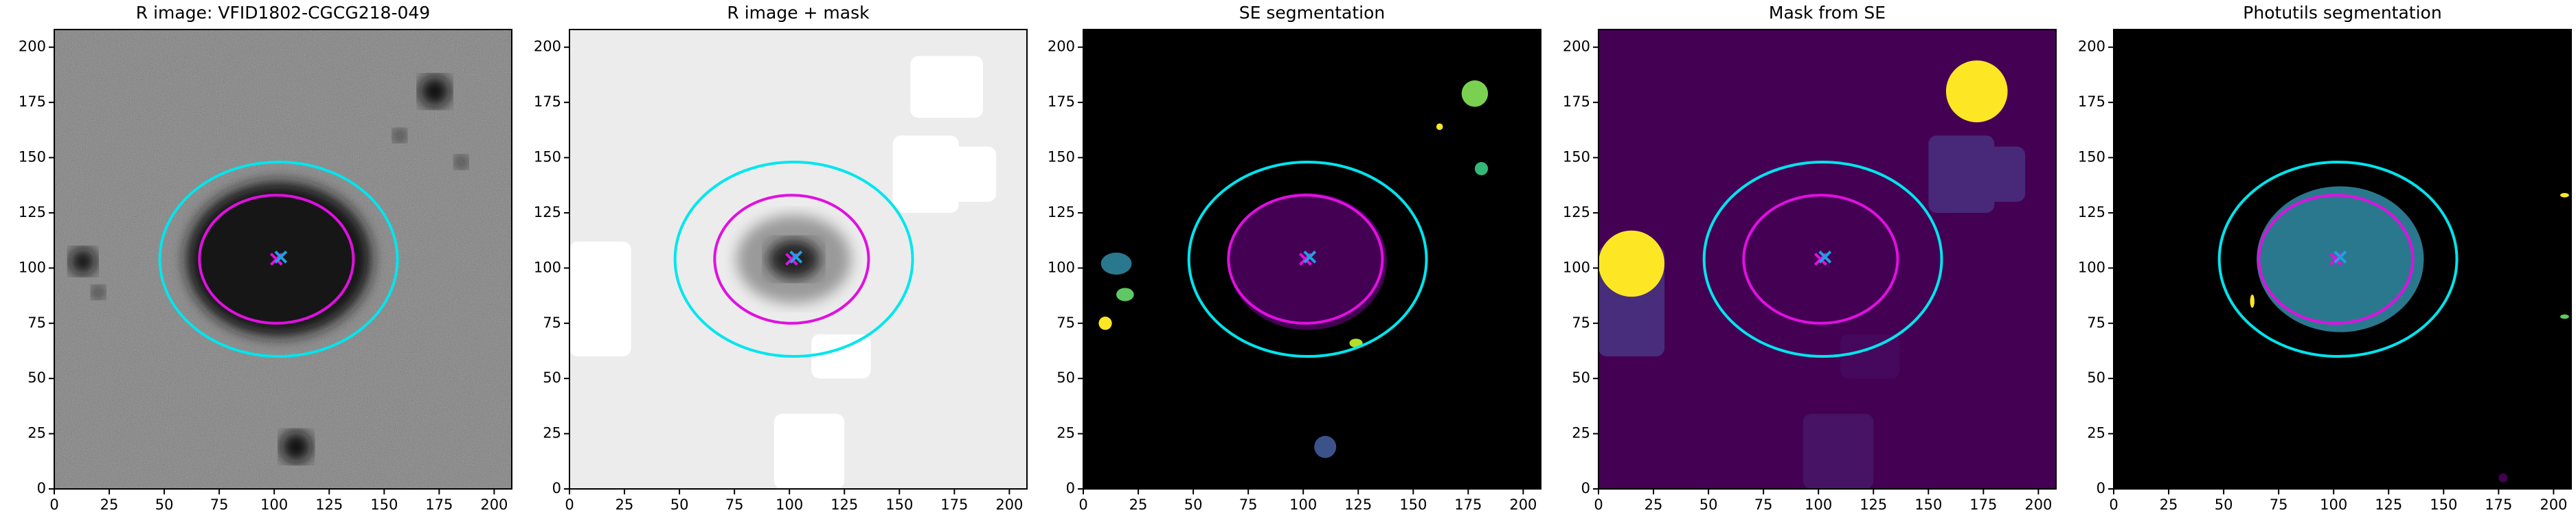  What do you see at coordinates (798, 13) in the screenshot?
I see `panel-title: R image + mask` at bounding box center [798, 13].